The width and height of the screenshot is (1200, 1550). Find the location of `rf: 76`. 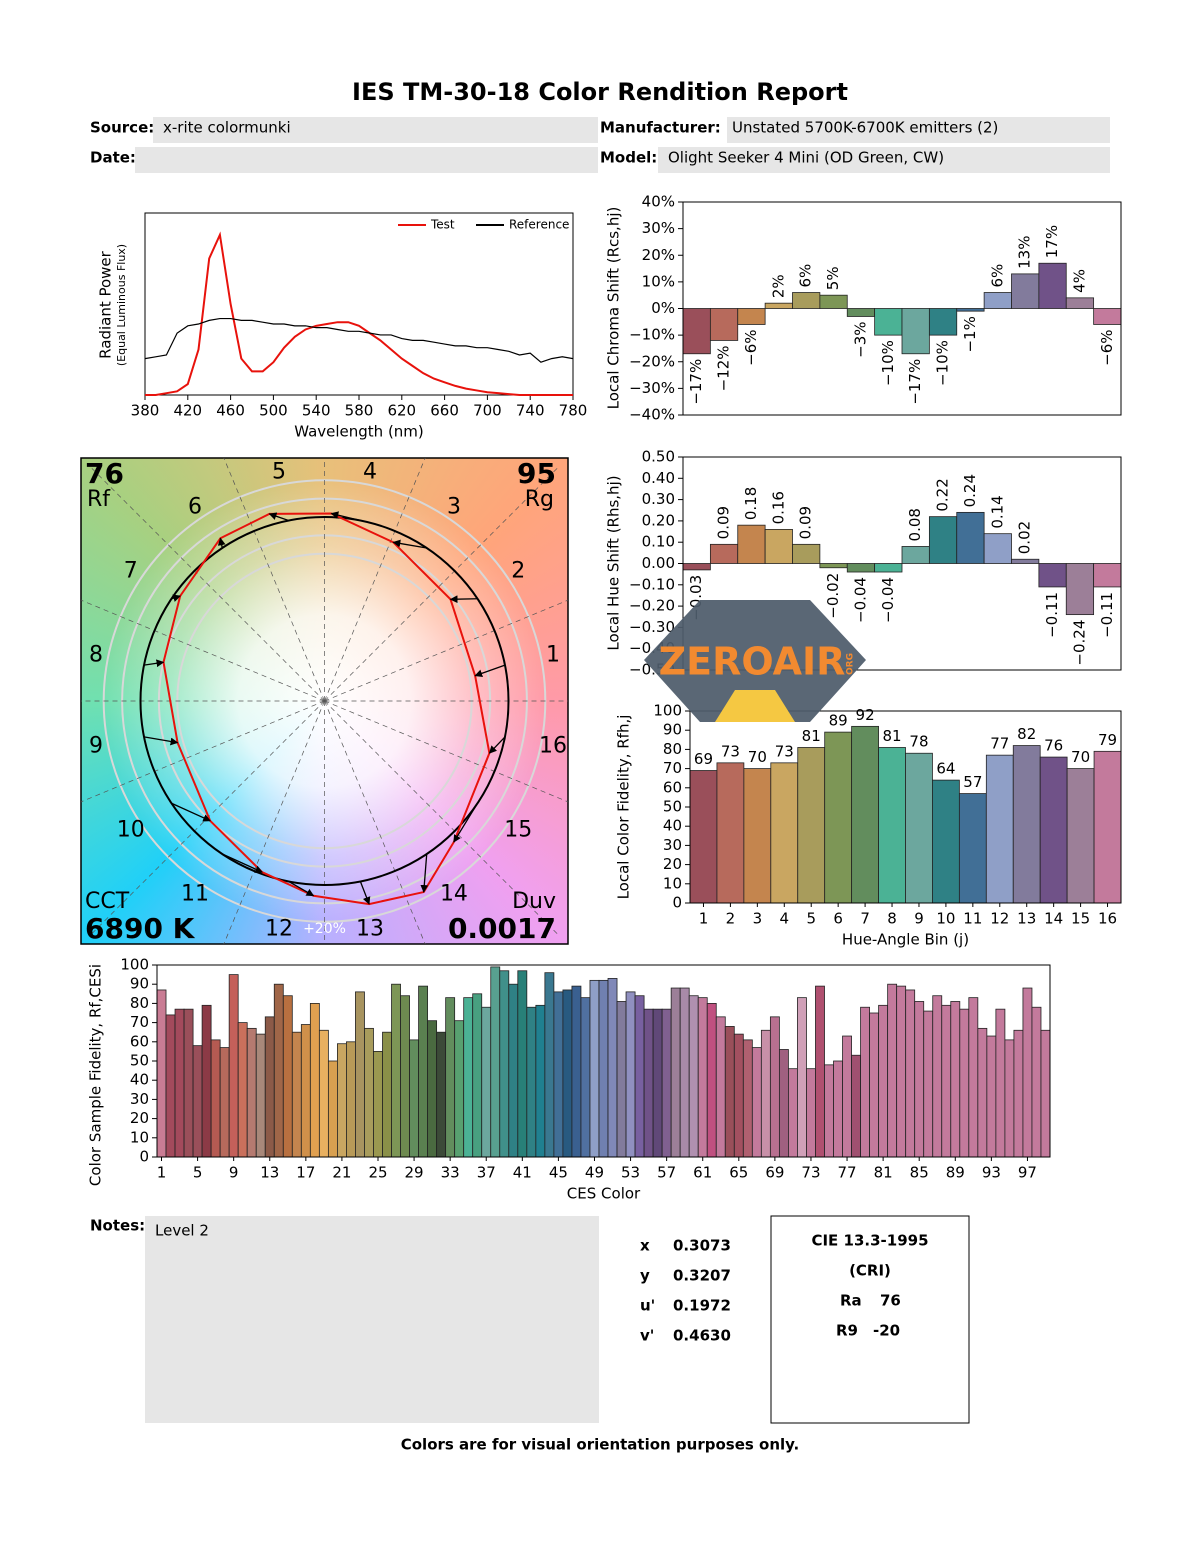

rf: 76 is located at coordinates (104, 473).